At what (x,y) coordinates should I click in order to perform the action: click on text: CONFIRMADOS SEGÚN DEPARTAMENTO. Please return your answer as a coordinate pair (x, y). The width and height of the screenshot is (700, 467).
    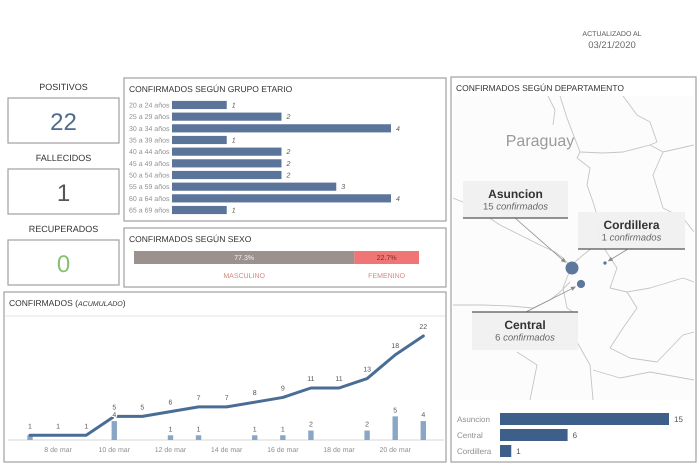
    Looking at the image, I should click on (540, 88).